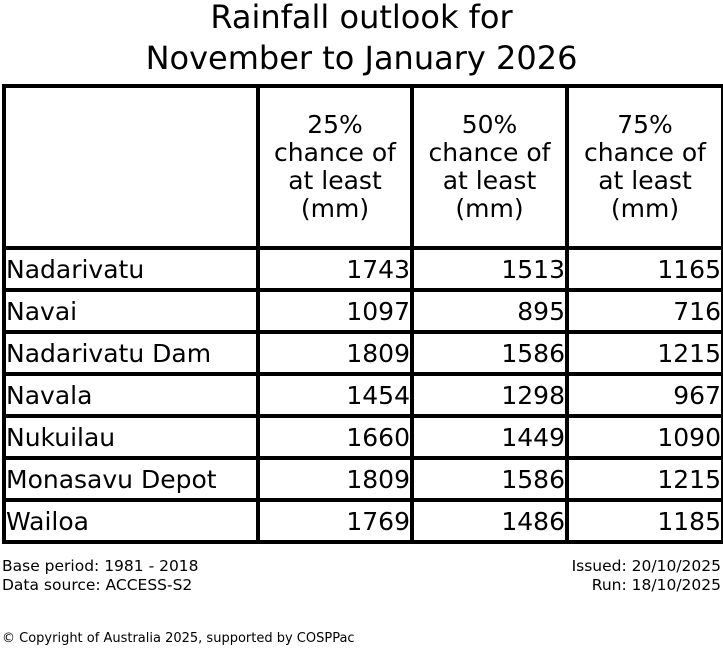 This screenshot has height=648, width=723. I want to click on column-header-25pct: 25% chance of at least (mm), so click(335, 167).